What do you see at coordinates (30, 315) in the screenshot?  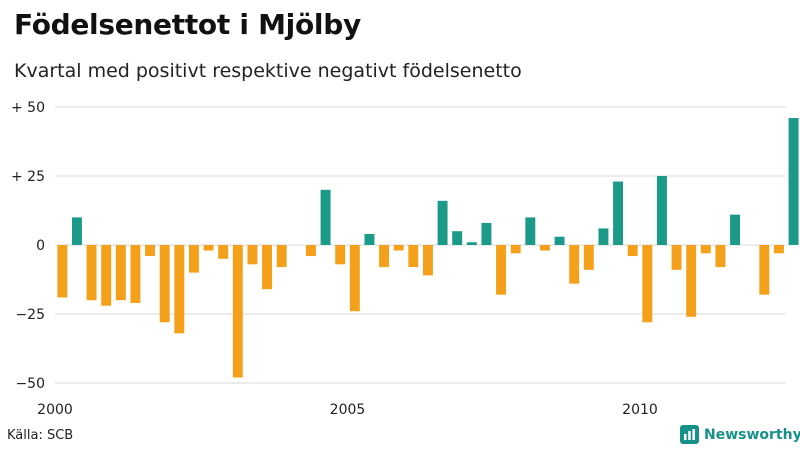 I see `y-tick-label: −25` at bounding box center [30, 315].